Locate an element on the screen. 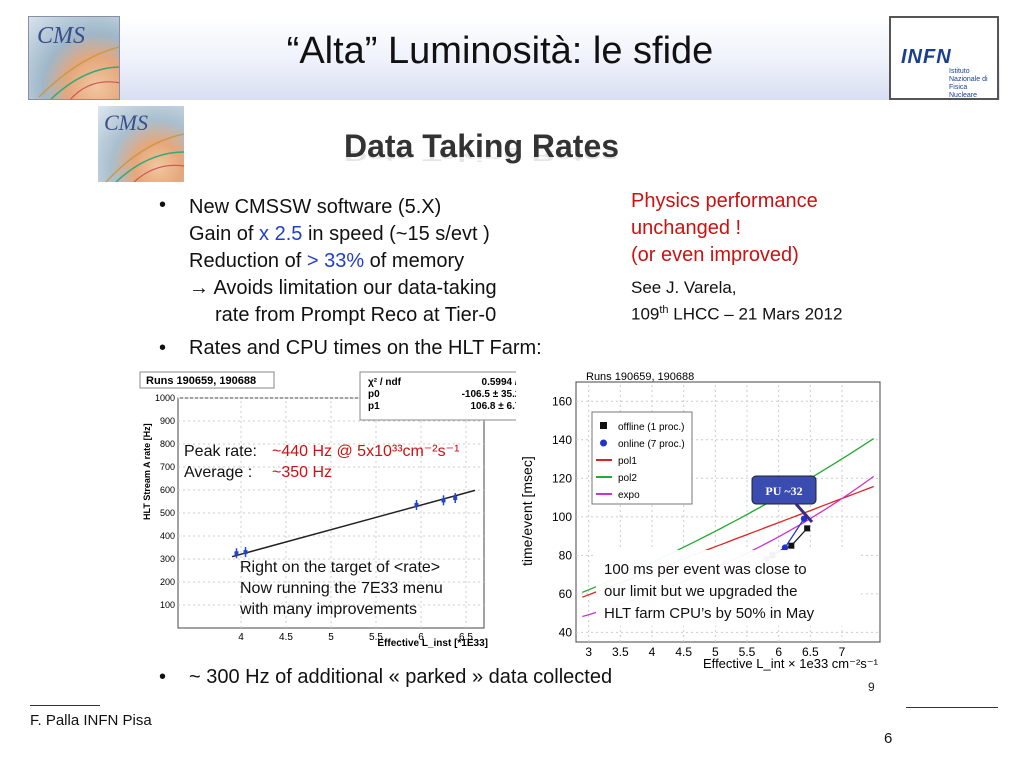 The image size is (1024, 768). right-x-tick-label: 6 is located at coordinates (778, 652).